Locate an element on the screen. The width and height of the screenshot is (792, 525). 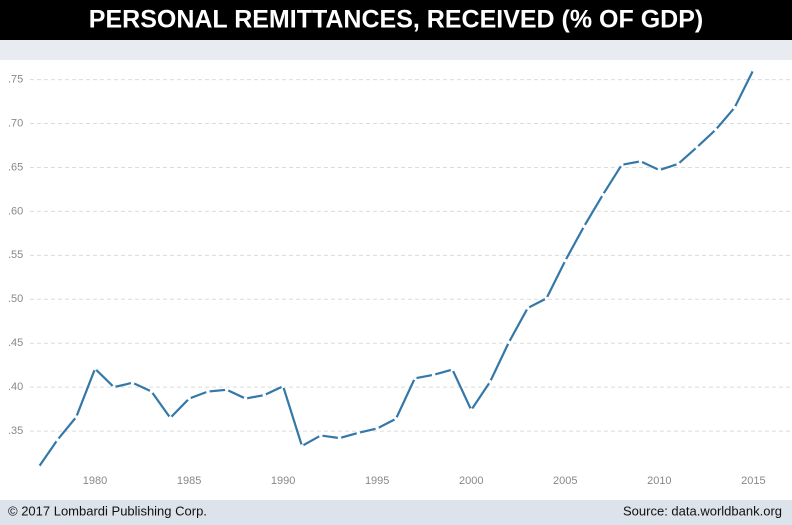
y-tick-label: .45 is located at coordinates (15, 343).